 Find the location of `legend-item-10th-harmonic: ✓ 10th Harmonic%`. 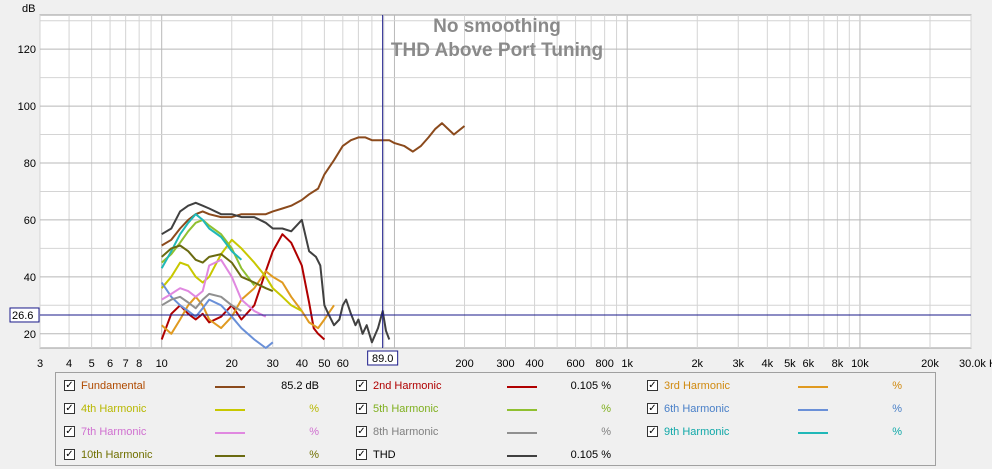

legend-item-10th-harmonic: ✓ 10th Harmonic% is located at coordinates (199, 456).